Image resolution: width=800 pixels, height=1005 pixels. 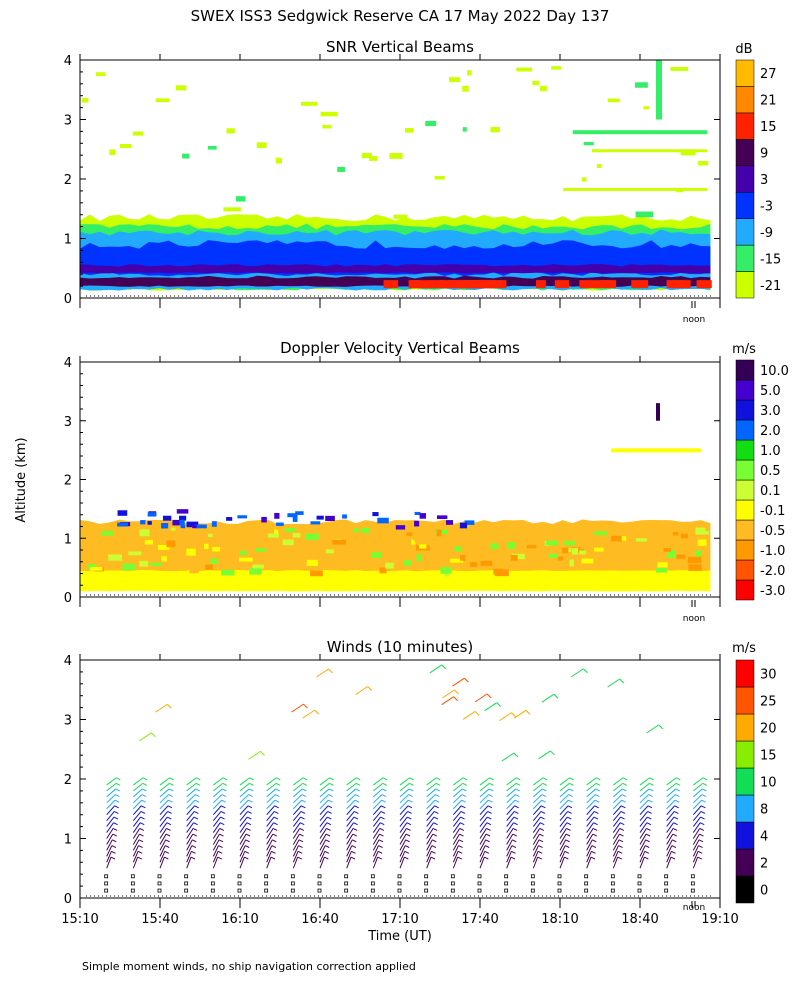 I want to click on y-tick-label: 4, so click(x=68, y=61).